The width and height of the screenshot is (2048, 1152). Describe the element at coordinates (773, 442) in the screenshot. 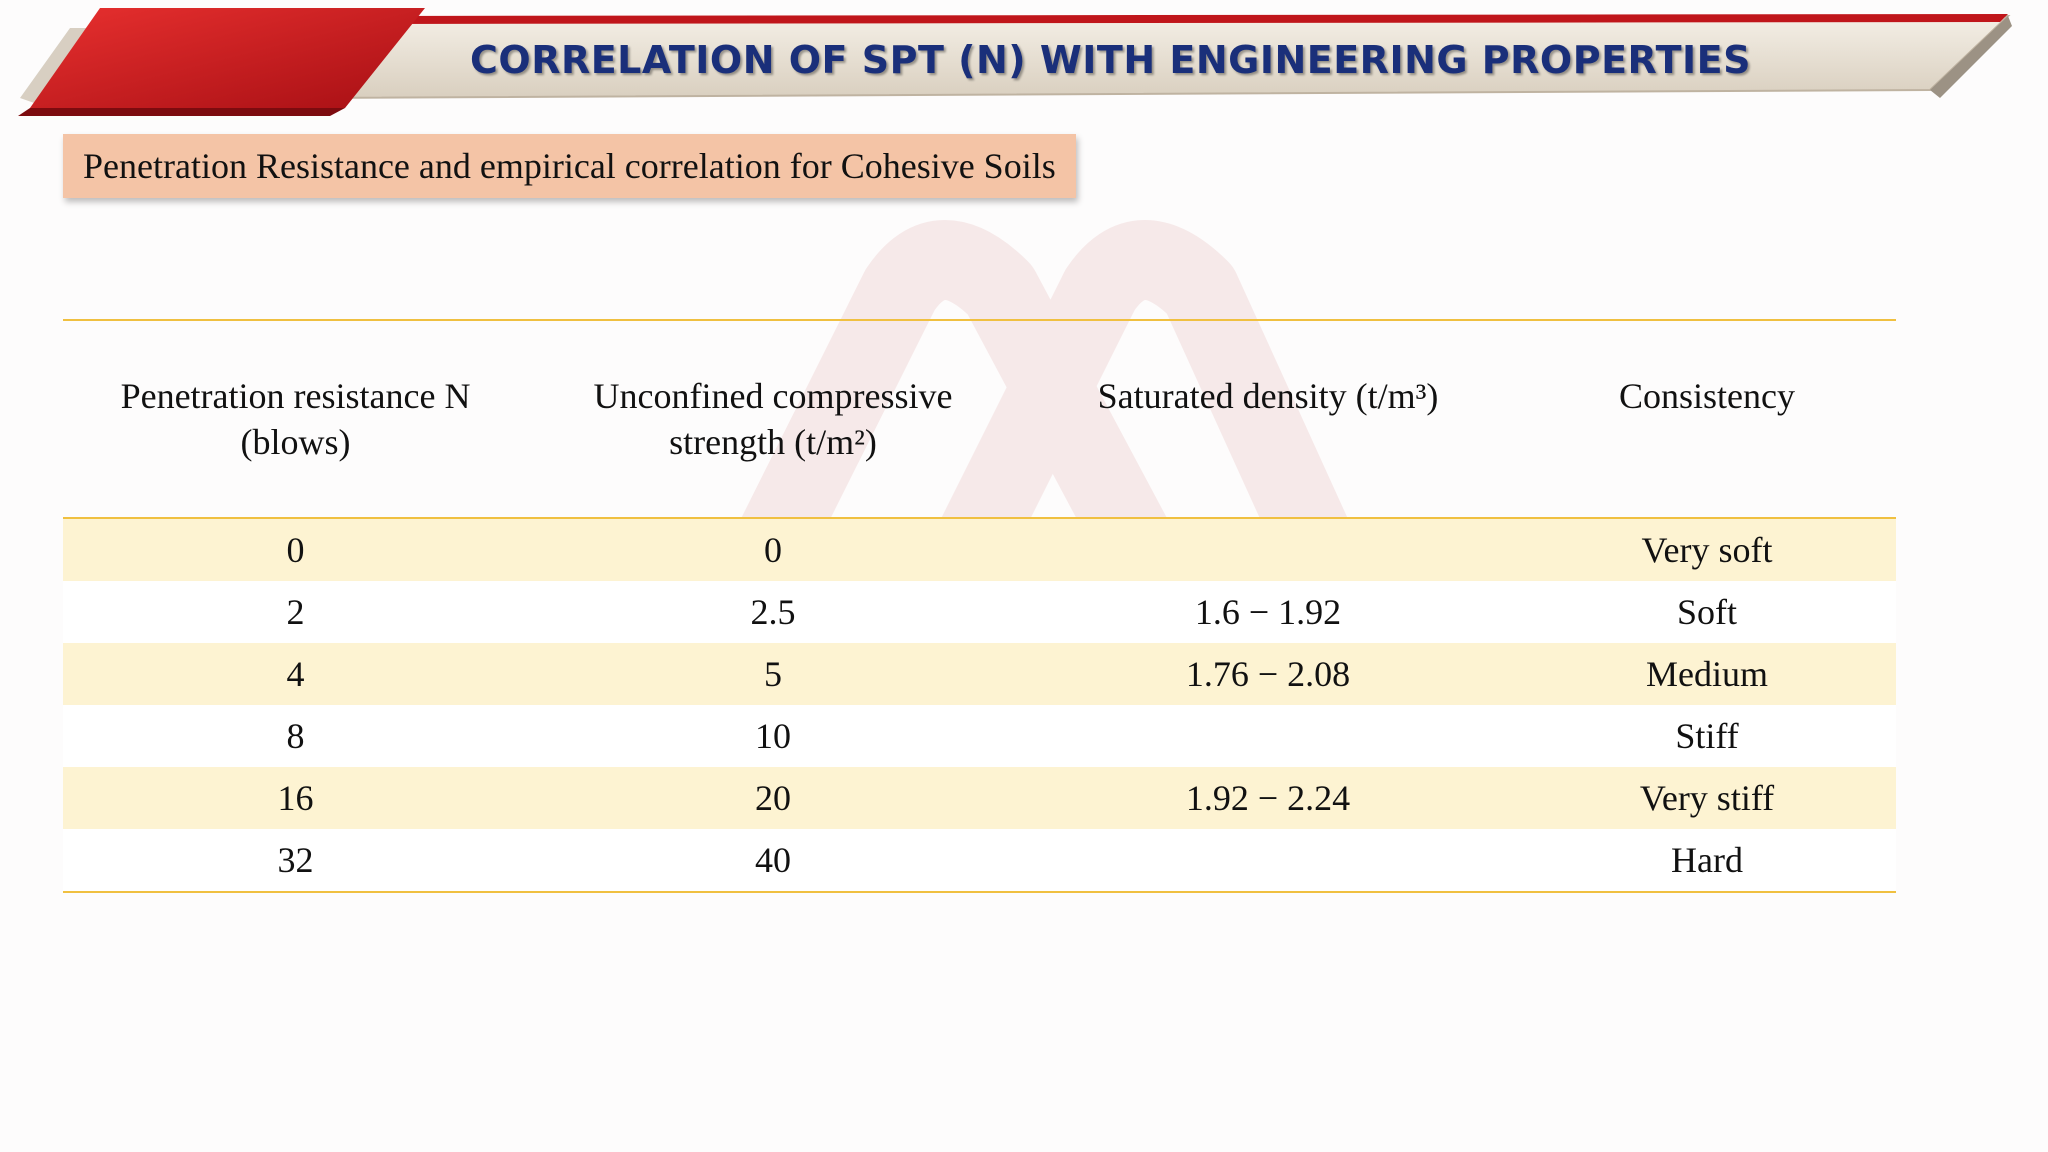

I see `header-line: strength (t/m²)` at that location.